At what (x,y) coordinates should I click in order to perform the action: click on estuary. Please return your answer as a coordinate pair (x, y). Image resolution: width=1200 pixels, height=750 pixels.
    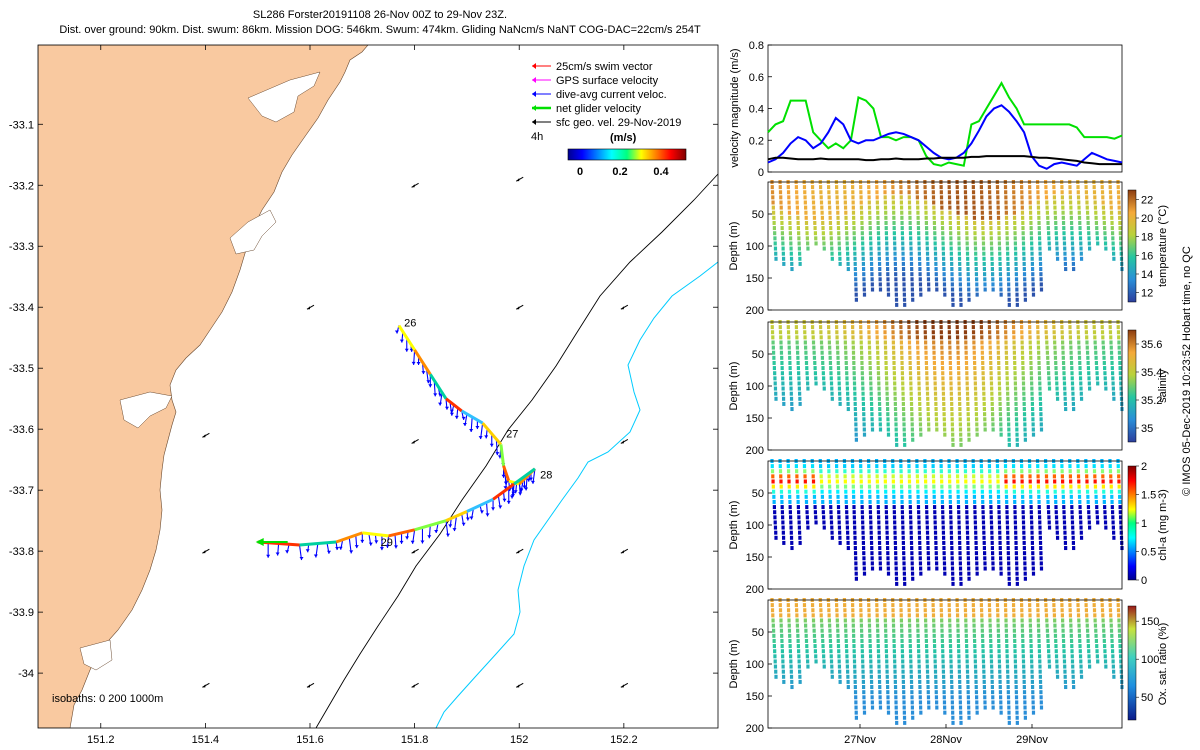
    Looking at the image, I should click on (284, 97).